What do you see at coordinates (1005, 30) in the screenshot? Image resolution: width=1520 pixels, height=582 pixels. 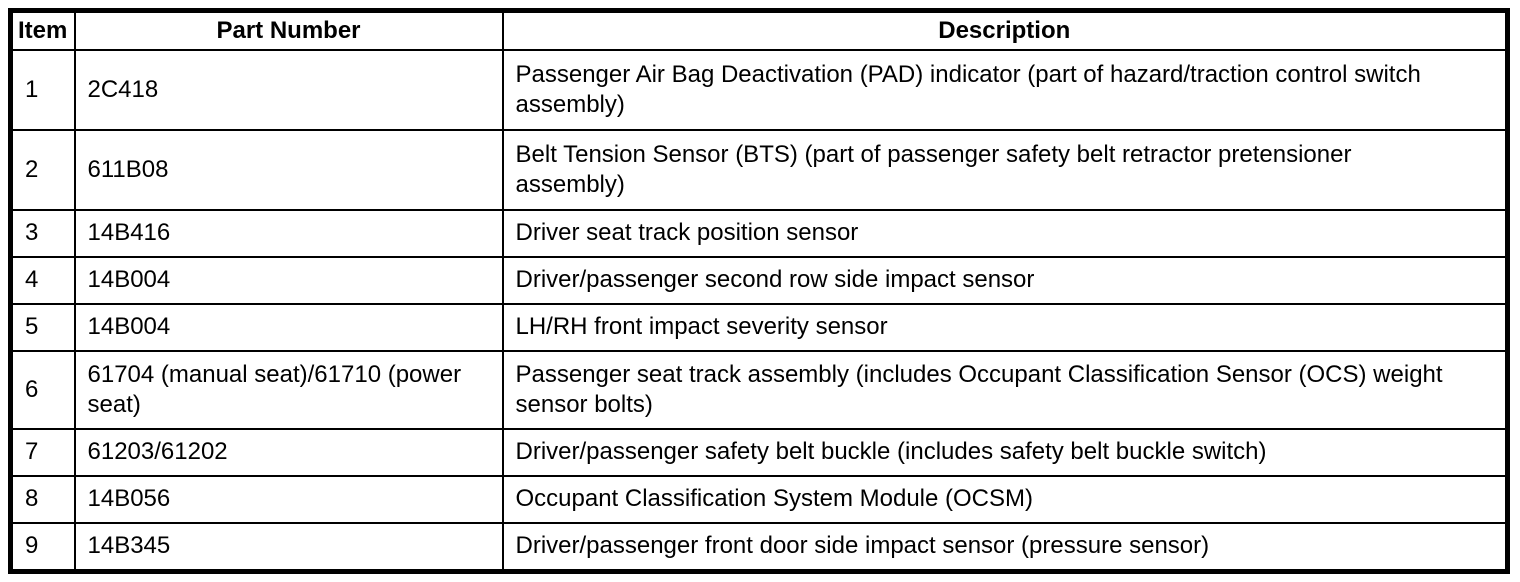 I see `column-header-description: Description` at bounding box center [1005, 30].